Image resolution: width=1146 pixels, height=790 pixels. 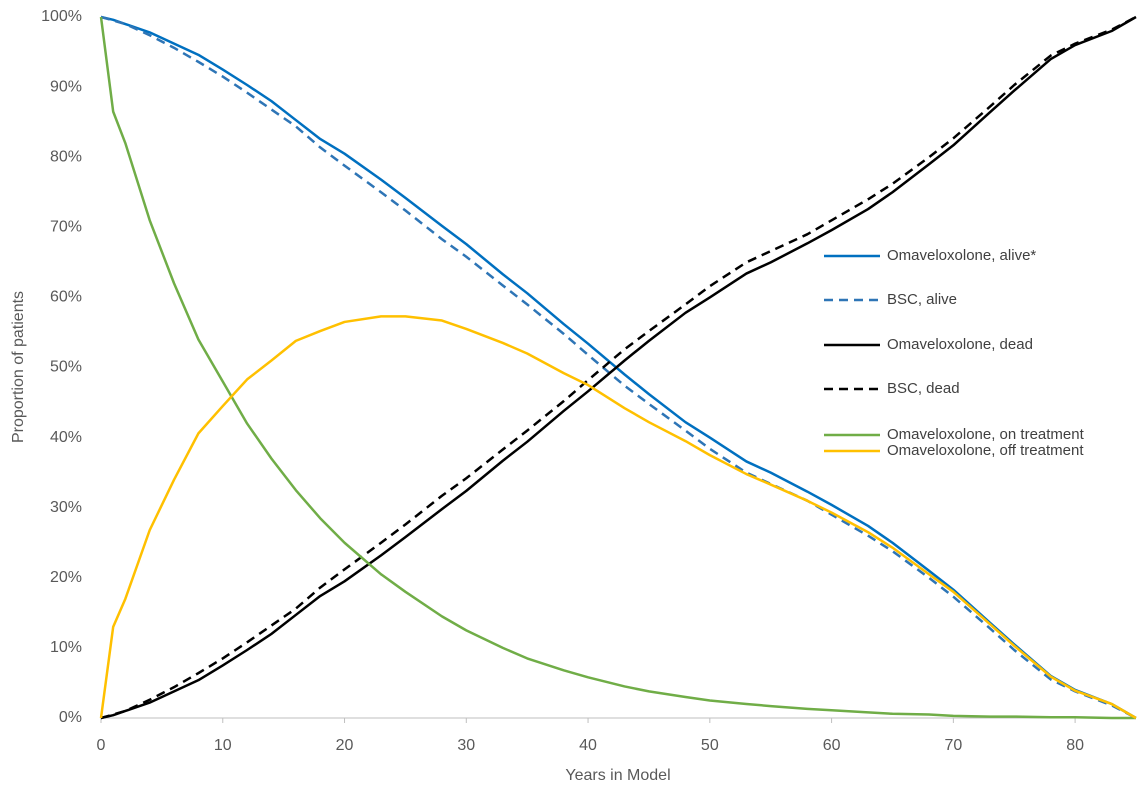 I want to click on y-tick-label: 0%, so click(x=70, y=717).